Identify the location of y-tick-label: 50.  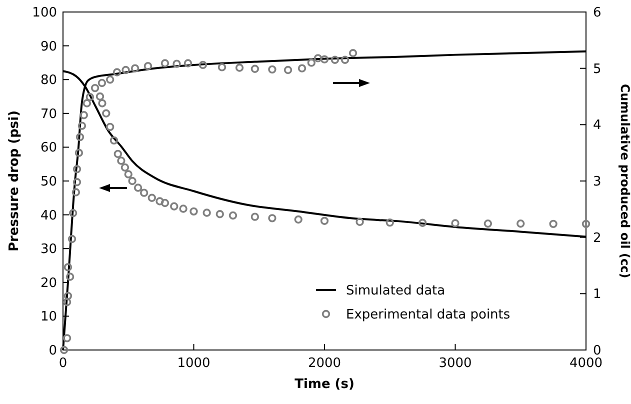
(48, 182).